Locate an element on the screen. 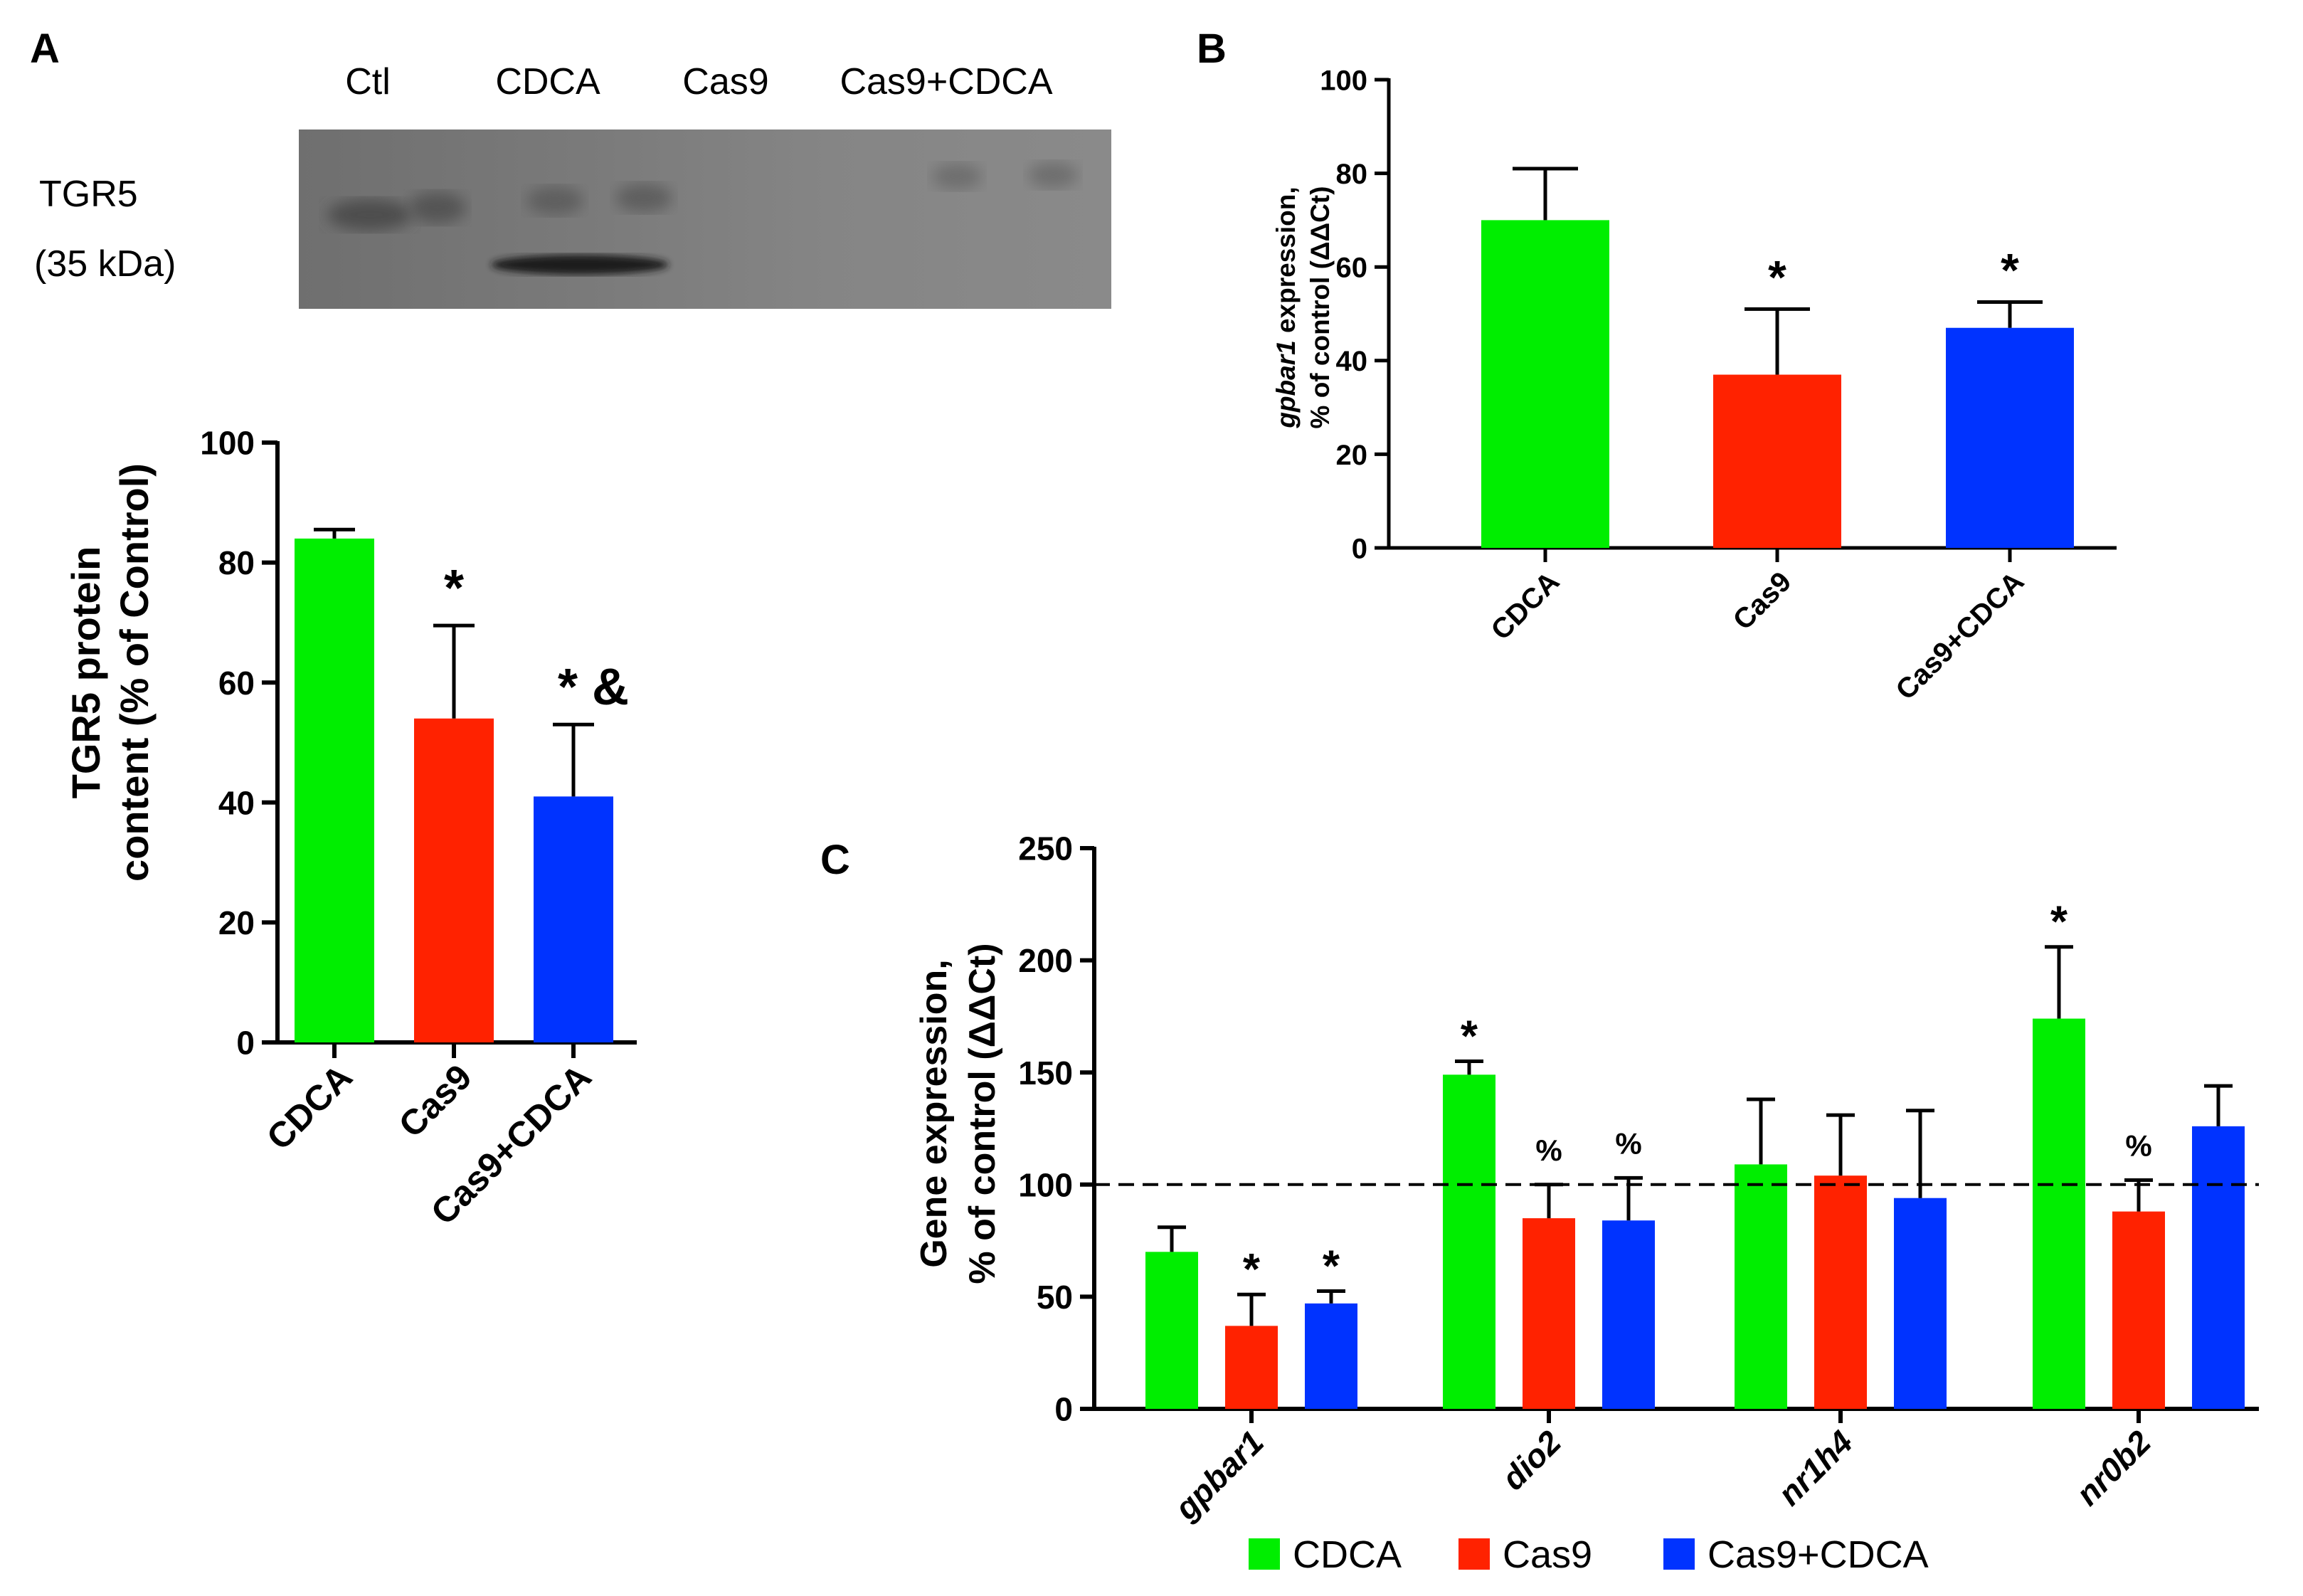 This screenshot has width=2303, height=1596. western-blot: TGR5 (35 kDa) Ctl CDCA Cas9 Cas9+CDCA is located at coordinates (572, 185).